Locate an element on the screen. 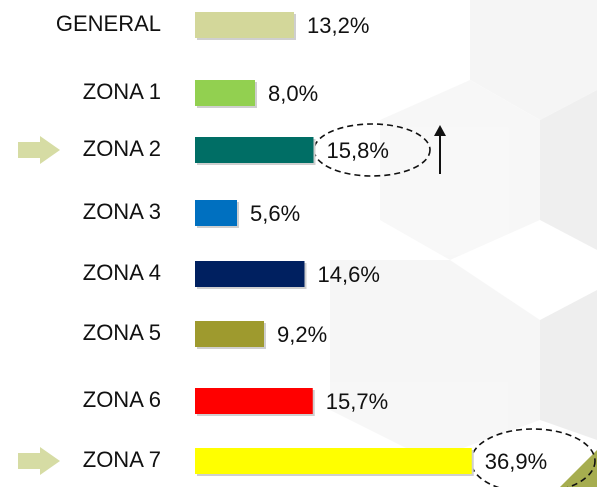  category-label: GENERAL is located at coordinates (108, 23).